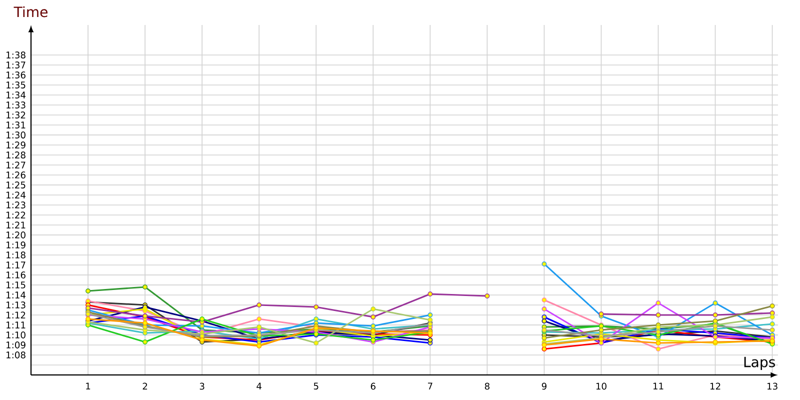  Describe the element at coordinates (16, 205) in the screenshot. I see `y-tick-label: 1:23` at that location.